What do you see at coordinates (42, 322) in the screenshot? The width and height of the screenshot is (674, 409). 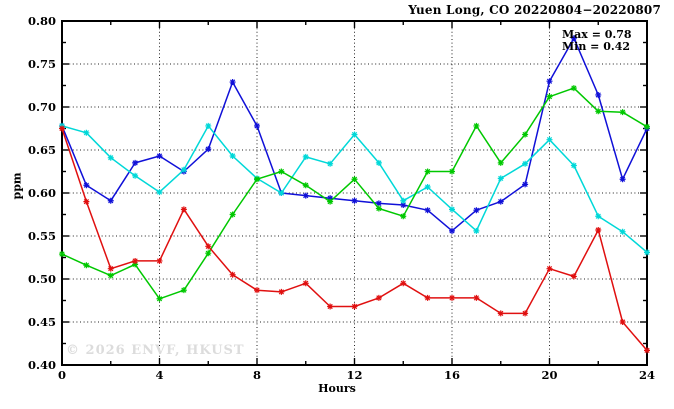 I see `y-tick-label: 0.45` at bounding box center [42, 322].